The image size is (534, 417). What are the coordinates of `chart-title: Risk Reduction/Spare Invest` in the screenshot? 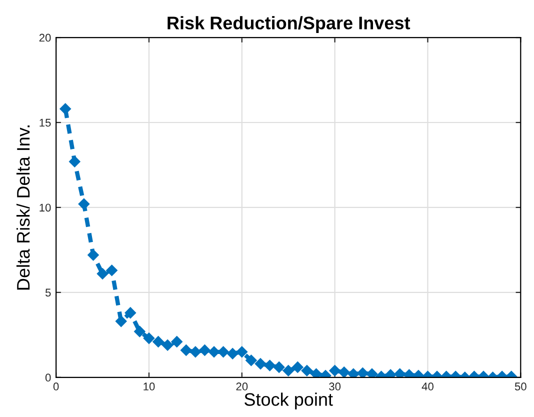 It's located at (289, 24).